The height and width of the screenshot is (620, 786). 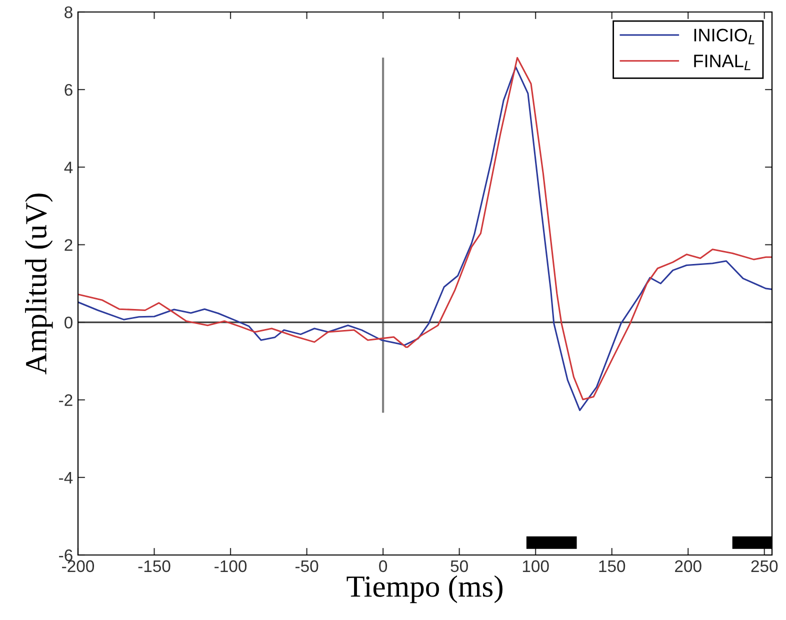 I want to click on x-axis-title: Tiempo (ms), so click(x=424, y=589).